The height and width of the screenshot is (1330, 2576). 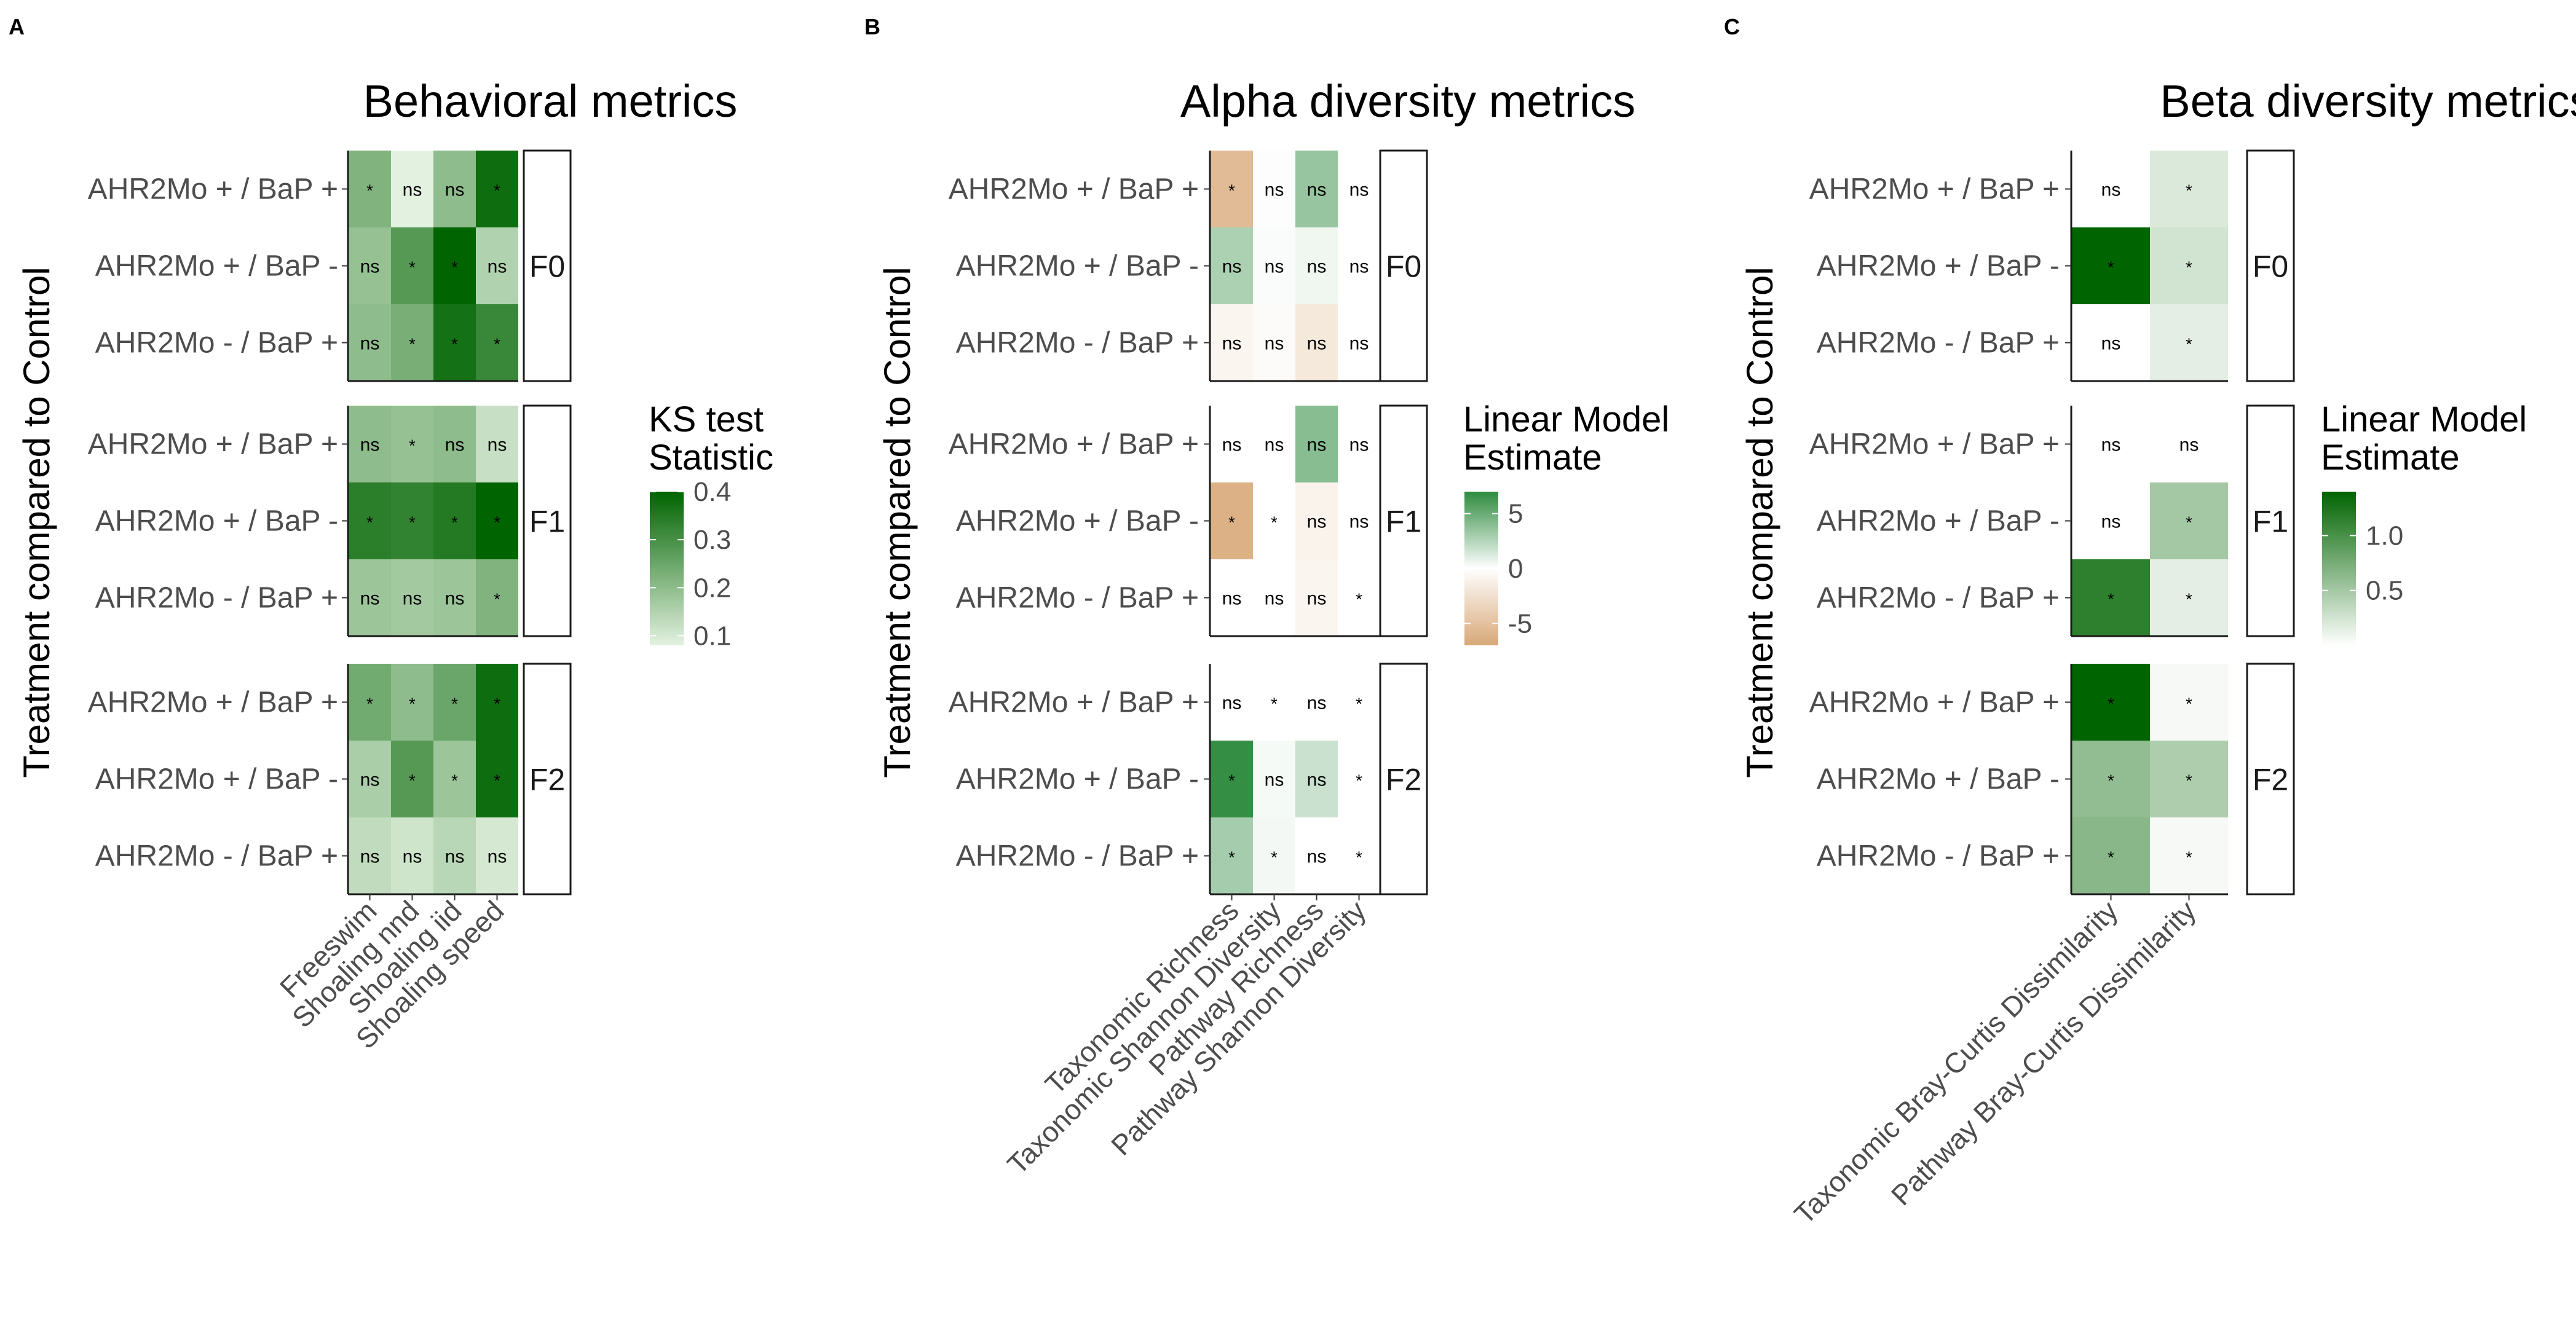 I want to click on legend-tick-label: 1.0, so click(x=2384, y=536).